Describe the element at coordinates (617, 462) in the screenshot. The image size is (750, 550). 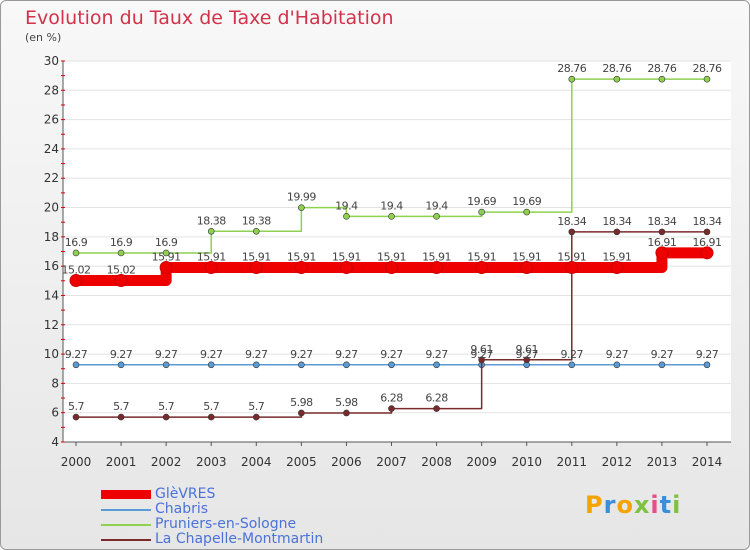
I see `x-tick-label: 2012` at that location.